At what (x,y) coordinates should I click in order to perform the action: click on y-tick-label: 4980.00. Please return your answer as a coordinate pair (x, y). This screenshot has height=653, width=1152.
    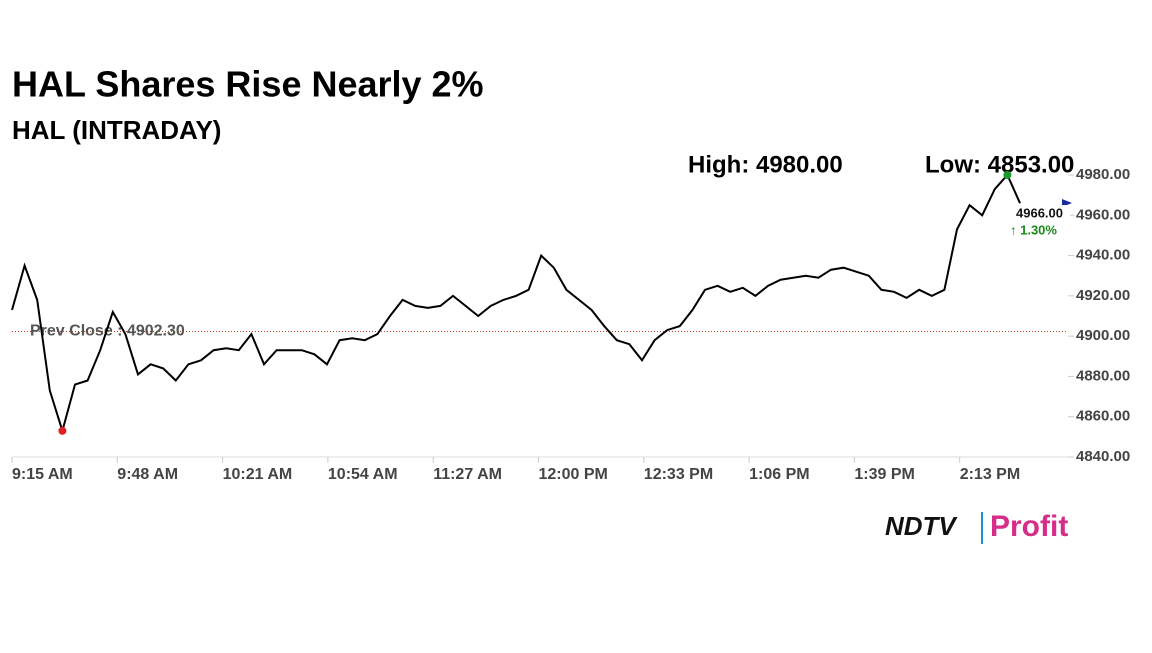
    Looking at the image, I should click on (1103, 174).